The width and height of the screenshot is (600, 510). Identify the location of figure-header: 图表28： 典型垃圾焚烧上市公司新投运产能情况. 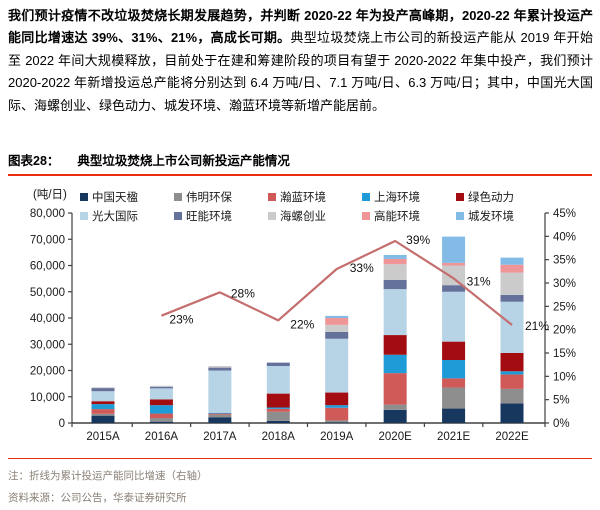
(300, 163).